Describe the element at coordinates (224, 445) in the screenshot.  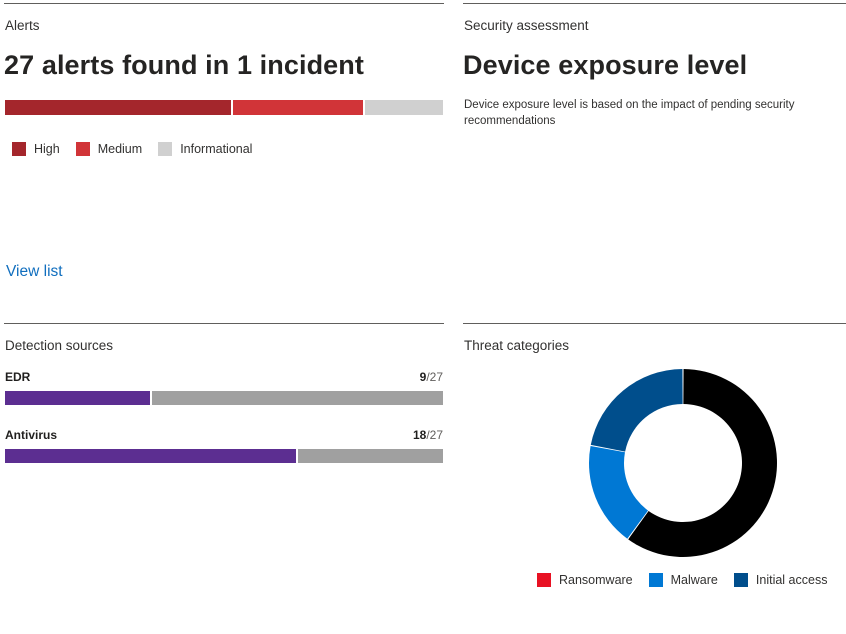
I see `source-row-antivirus: Antivirus 18/27` at that location.